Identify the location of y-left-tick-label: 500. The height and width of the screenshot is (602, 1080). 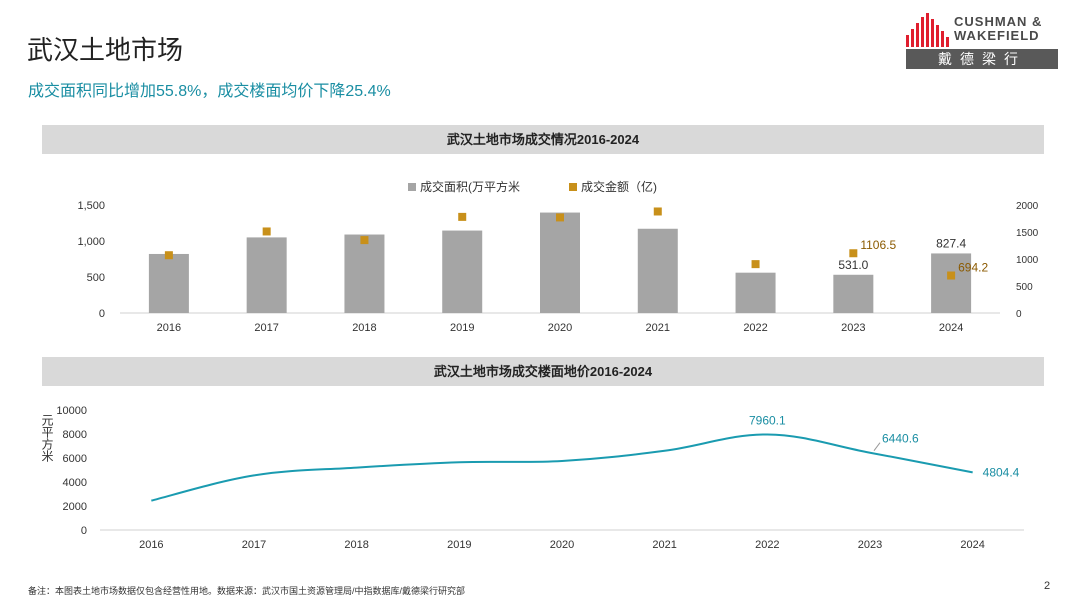
(96, 278).